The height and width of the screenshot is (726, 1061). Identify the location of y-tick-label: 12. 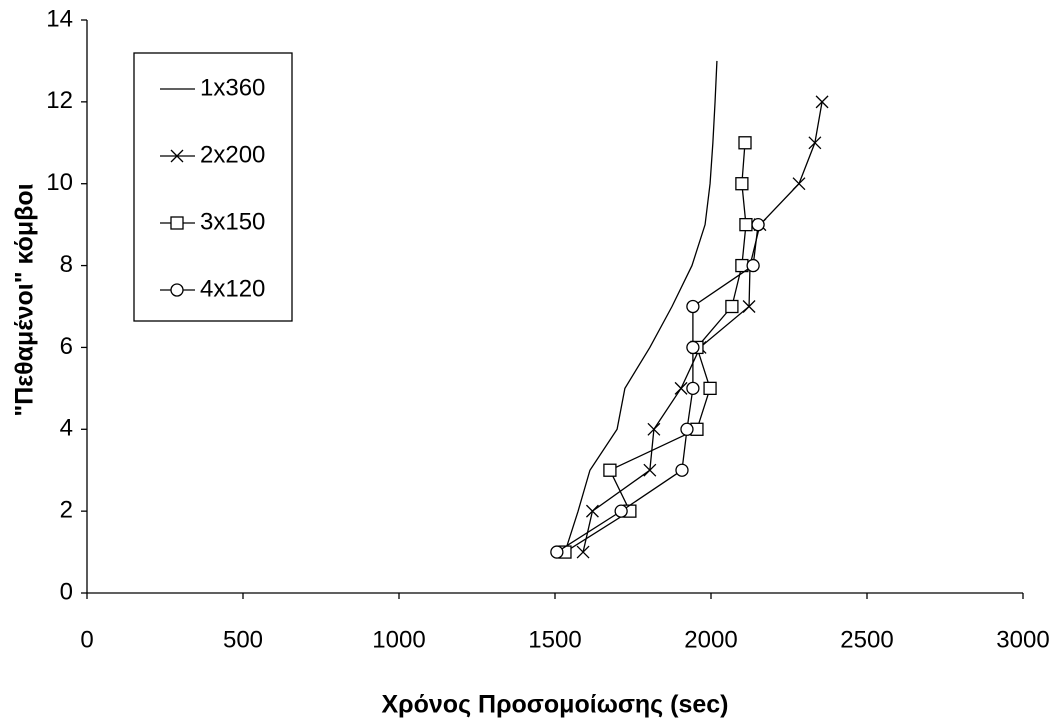
(59, 100).